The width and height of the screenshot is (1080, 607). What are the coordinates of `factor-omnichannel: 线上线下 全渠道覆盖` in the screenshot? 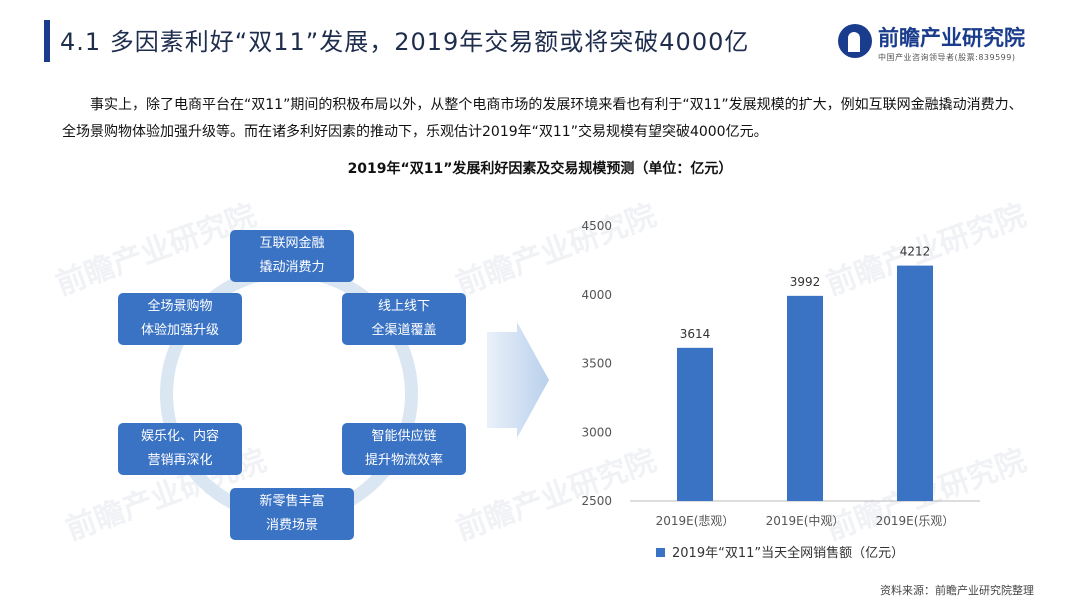 It's located at (404, 319).